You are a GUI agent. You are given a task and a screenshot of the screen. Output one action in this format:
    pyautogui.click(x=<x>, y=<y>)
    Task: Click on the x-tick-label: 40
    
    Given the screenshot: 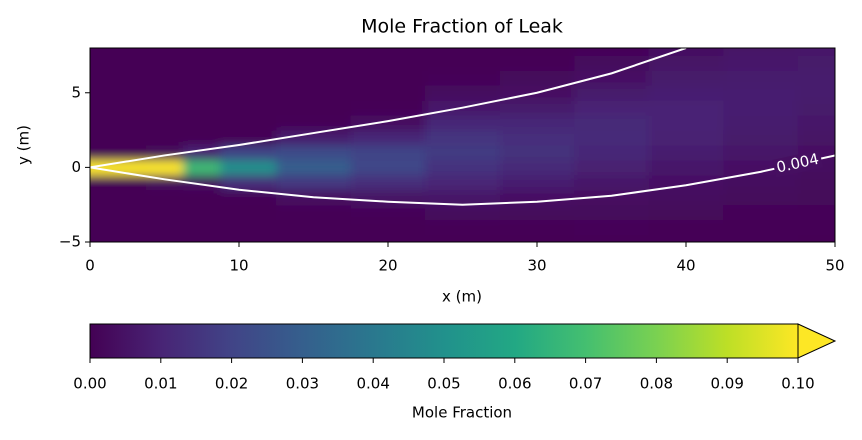 What is the action you would take?
    pyautogui.click(x=685, y=266)
    